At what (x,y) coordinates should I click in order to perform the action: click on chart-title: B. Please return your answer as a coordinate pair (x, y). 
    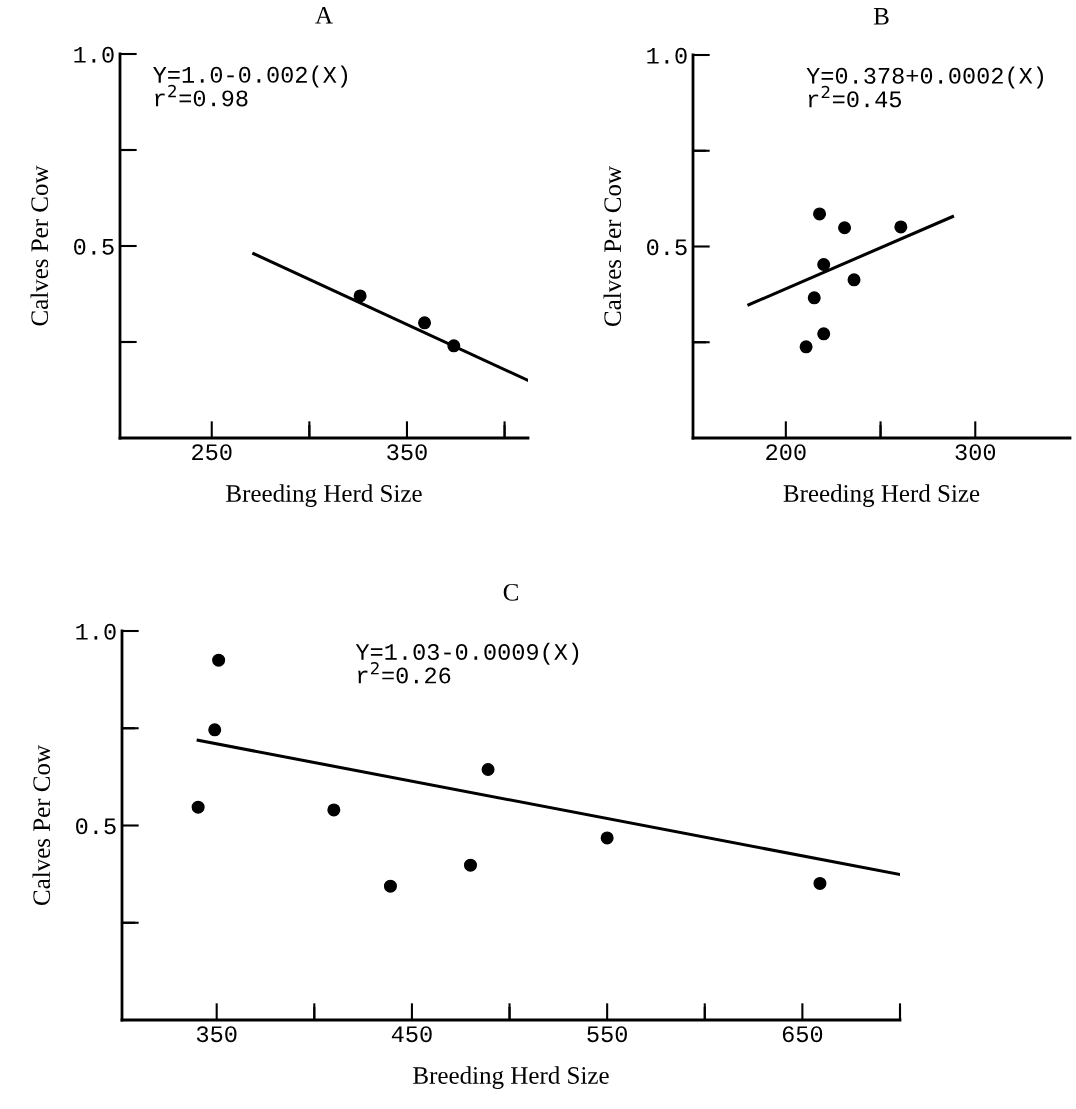
    Looking at the image, I should click on (881, 16).